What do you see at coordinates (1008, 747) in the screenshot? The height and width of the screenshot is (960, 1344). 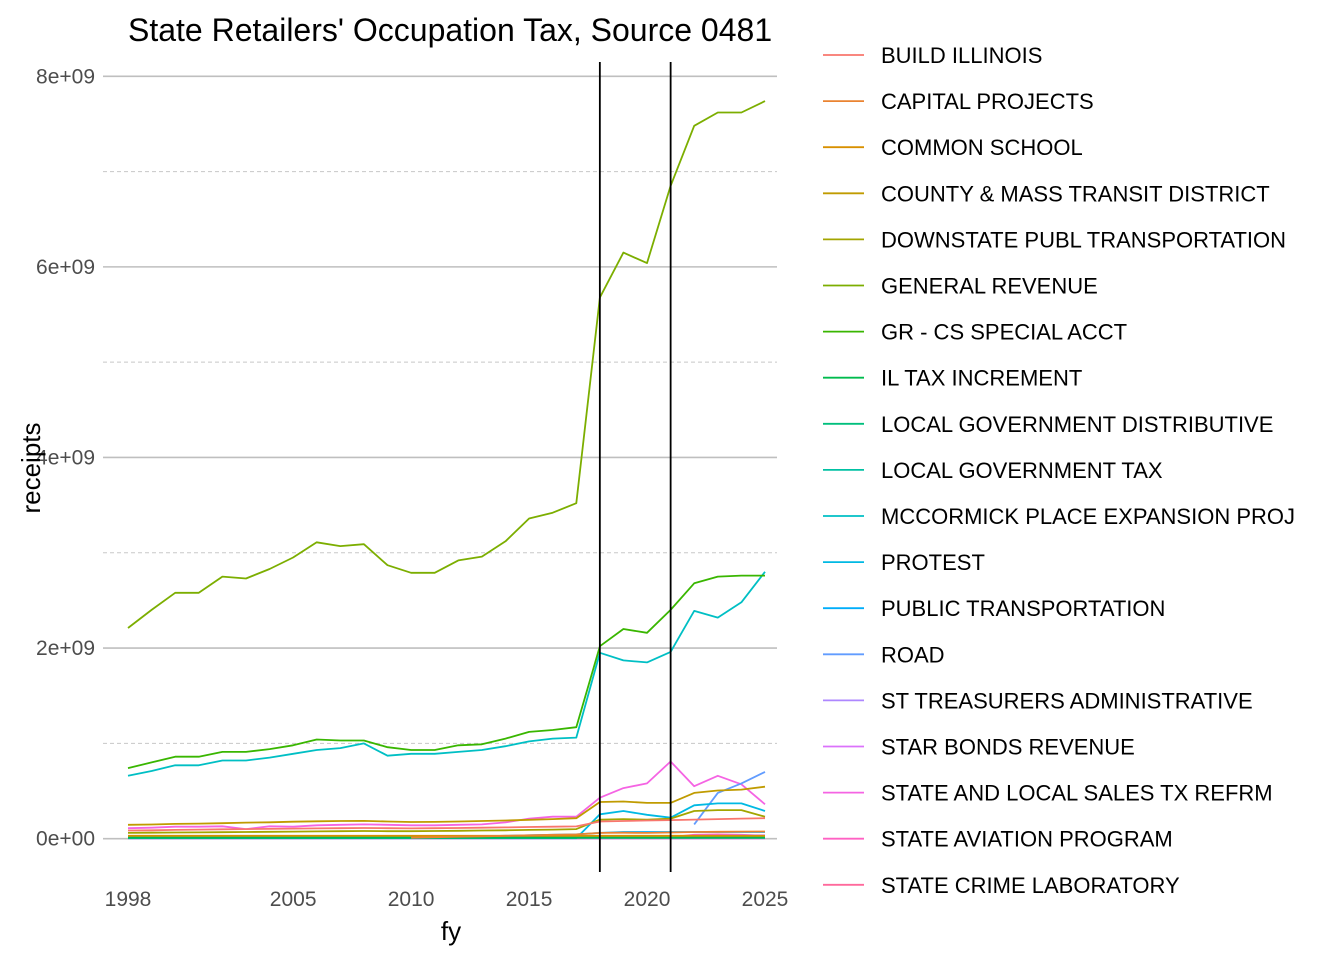 I see `legend-label-star-bonds-revenue: STAR BONDS REVENUE` at bounding box center [1008, 747].